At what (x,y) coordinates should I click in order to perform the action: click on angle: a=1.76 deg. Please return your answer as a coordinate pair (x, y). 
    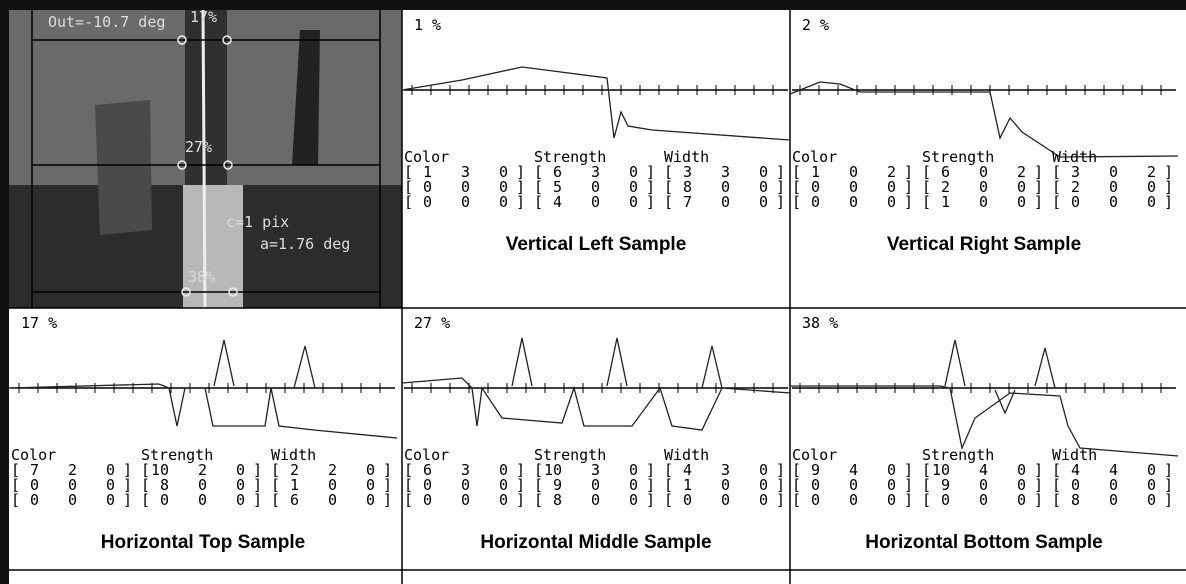
    Looking at the image, I should click on (305, 244).